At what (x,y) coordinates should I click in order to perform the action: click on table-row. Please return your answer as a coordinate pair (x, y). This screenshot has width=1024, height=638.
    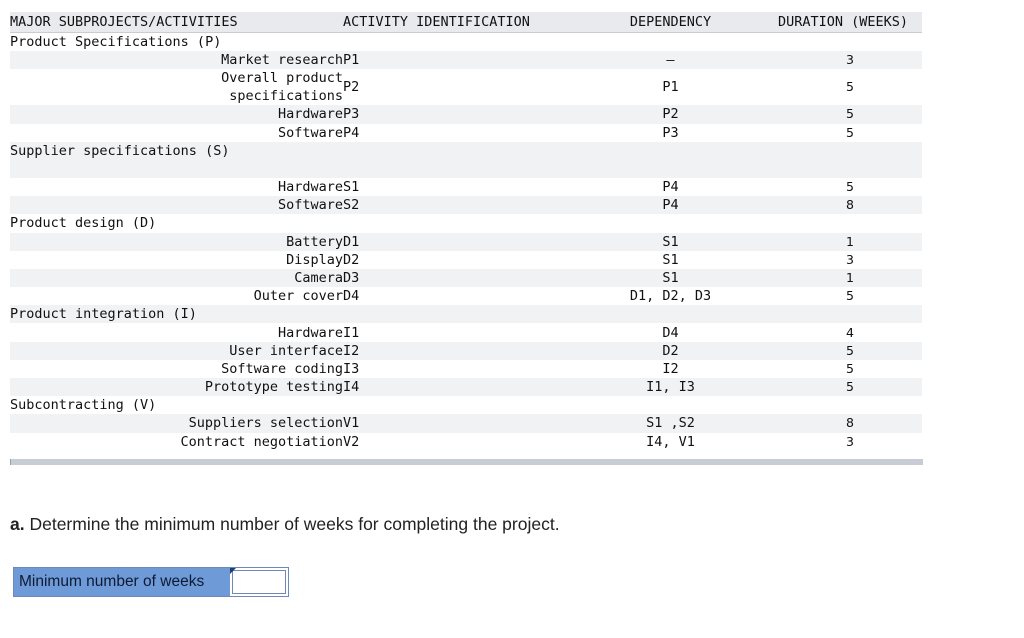
    Looking at the image, I should click on (466, 168).